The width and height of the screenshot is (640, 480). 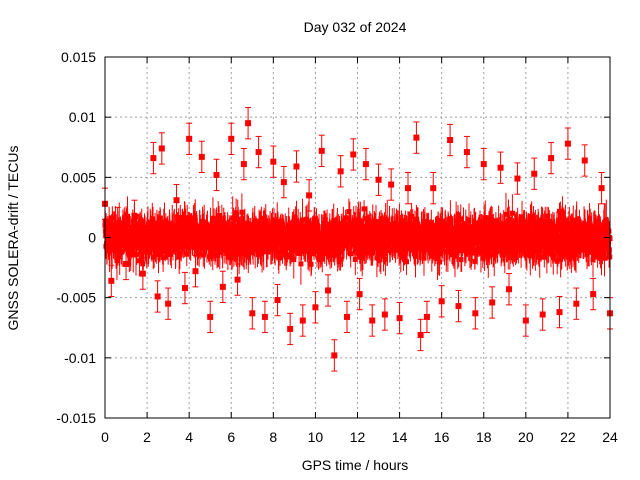 What do you see at coordinates (568, 437) in the screenshot?
I see `x-tick-label: 22` at bounding box center [568, 437].